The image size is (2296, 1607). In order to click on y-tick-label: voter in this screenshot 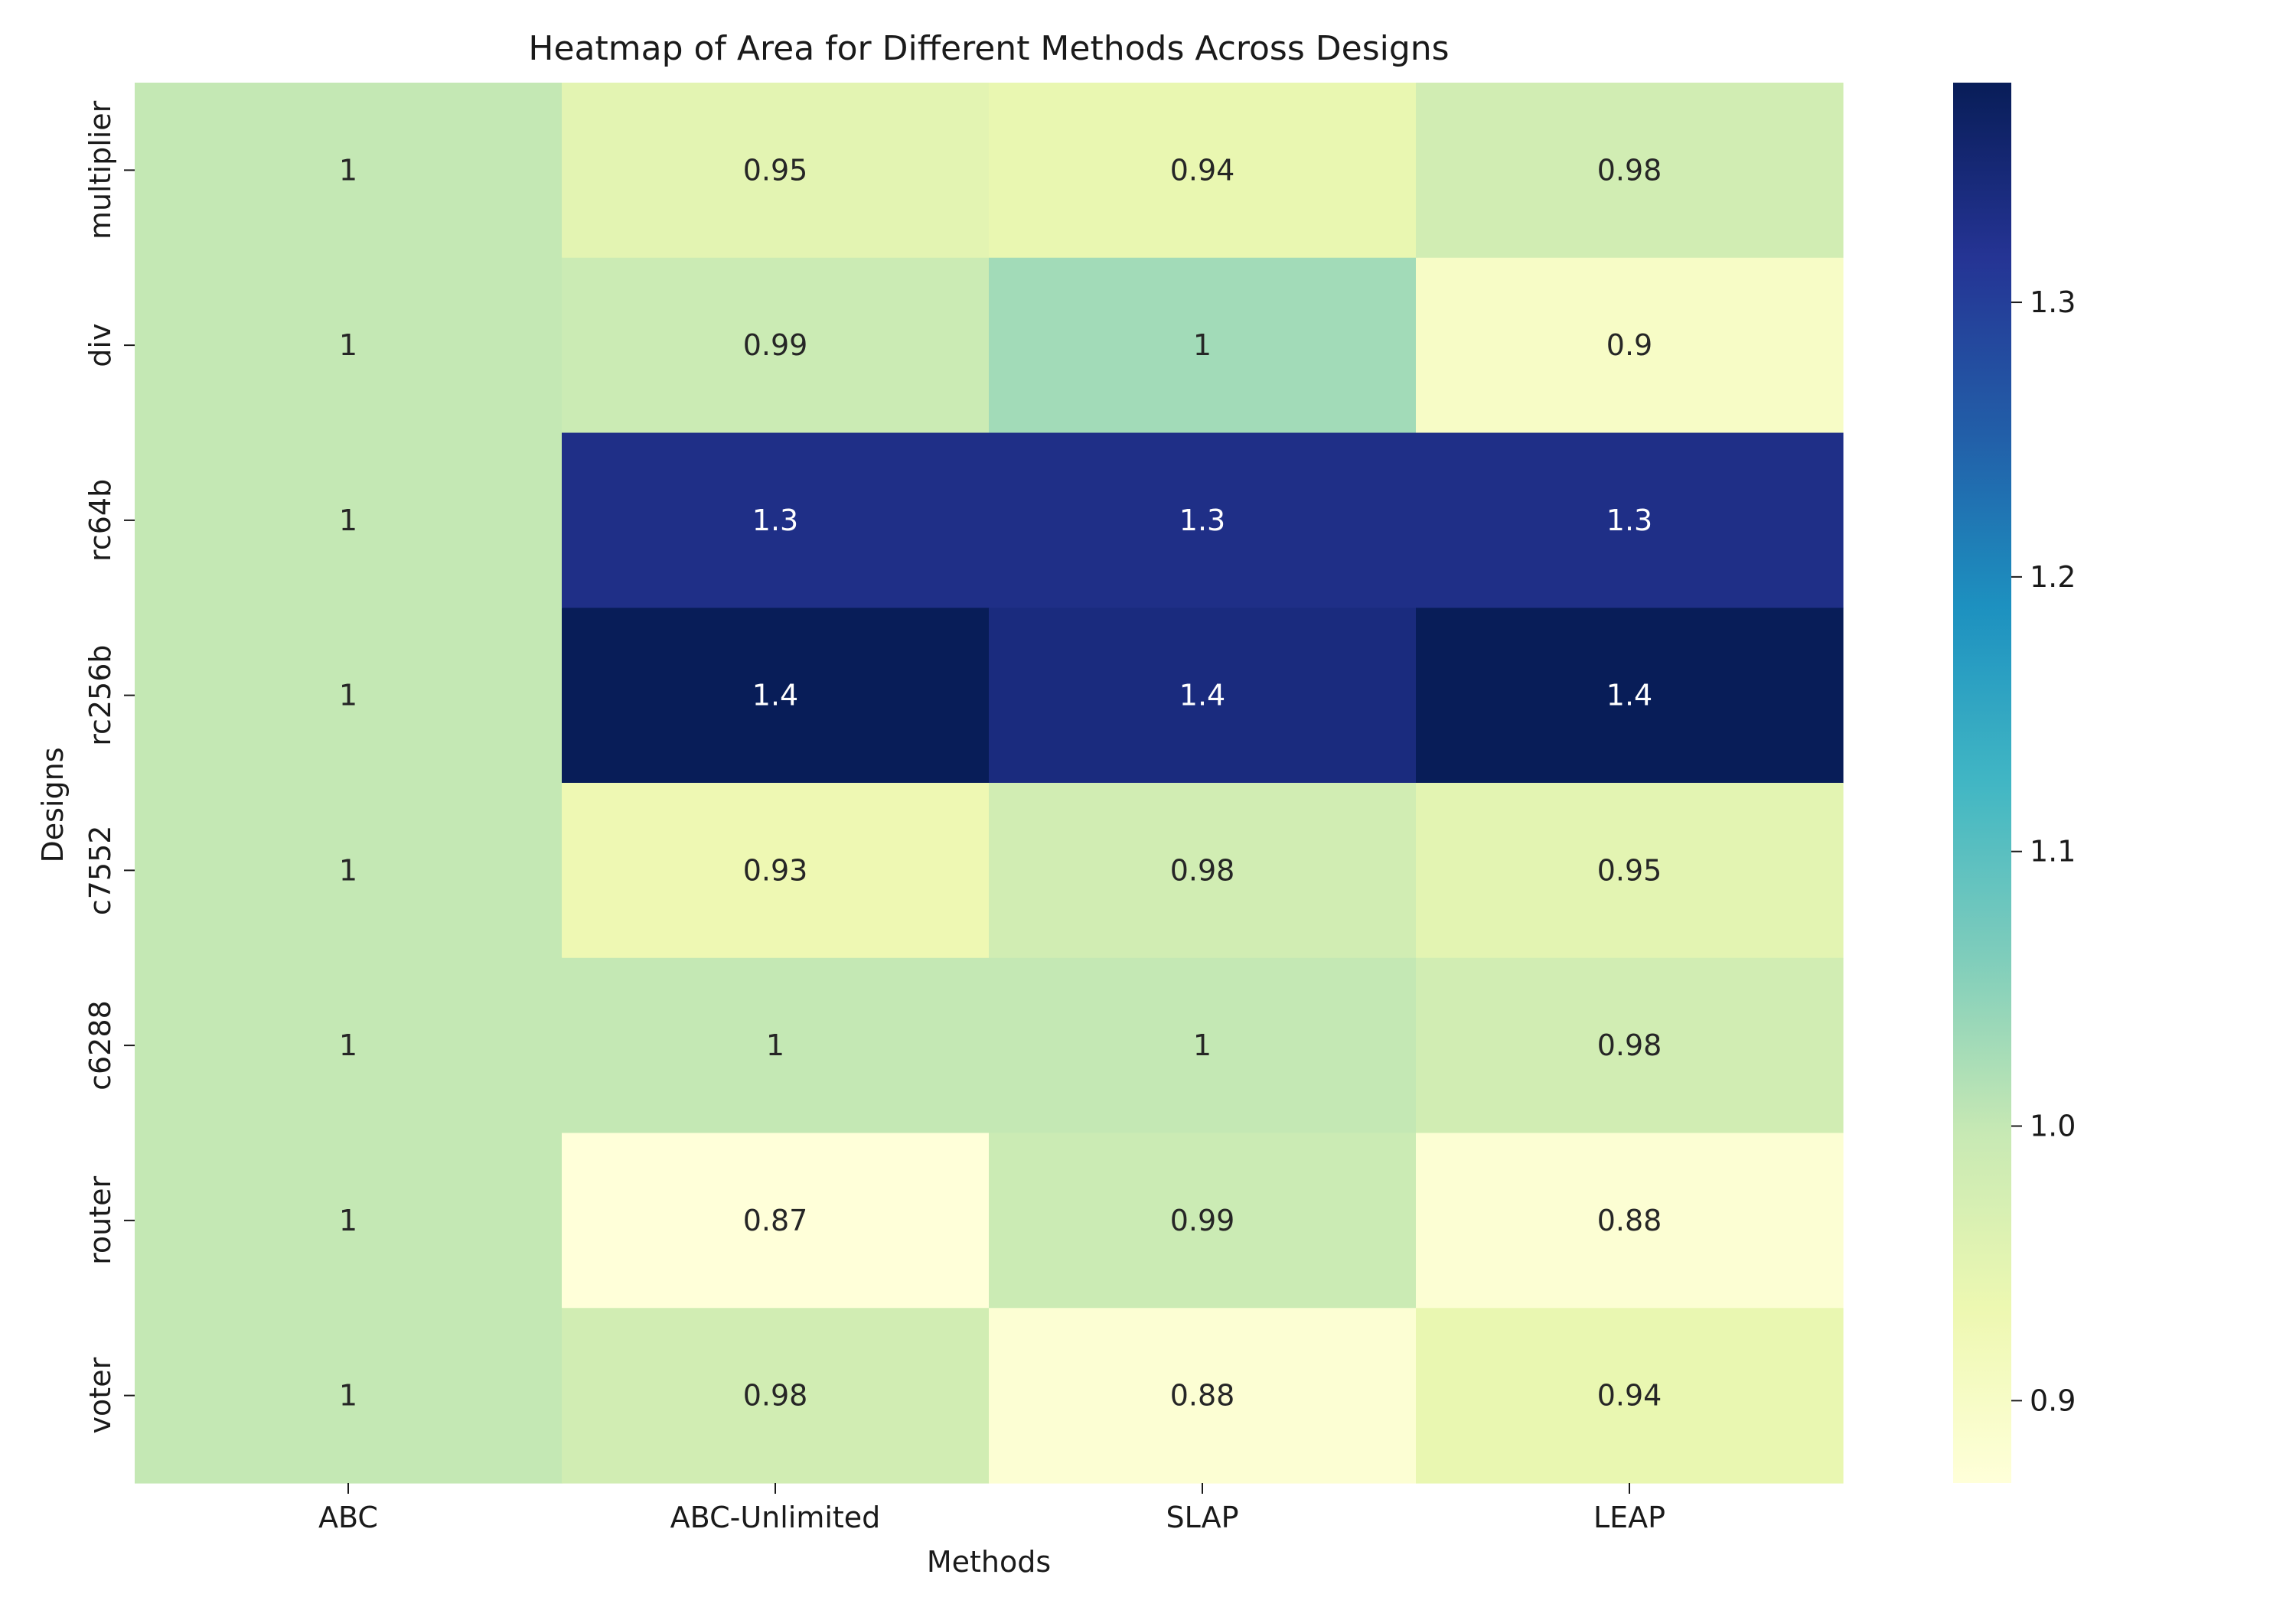, I will do `click(100, 1395)`.